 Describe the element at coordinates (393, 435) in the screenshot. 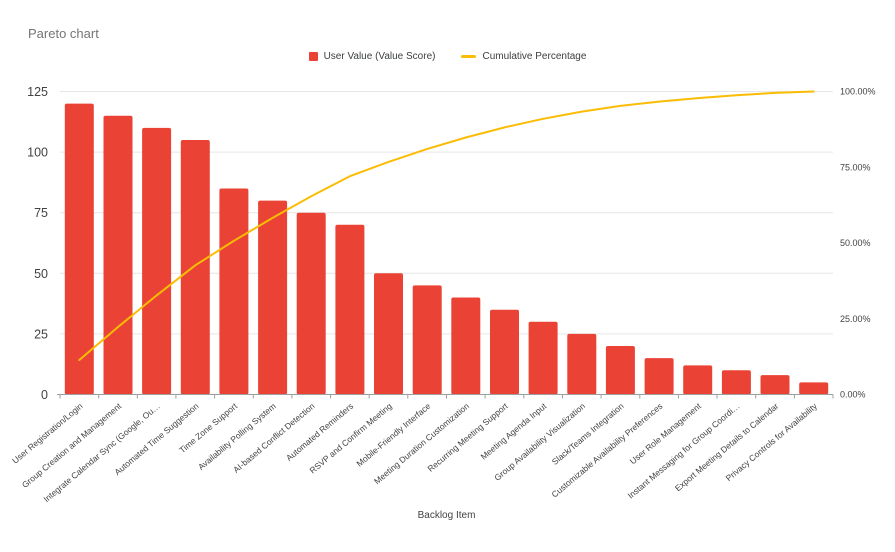

I see `x-tick-label: Mobile-Friendly Interface` at that location.